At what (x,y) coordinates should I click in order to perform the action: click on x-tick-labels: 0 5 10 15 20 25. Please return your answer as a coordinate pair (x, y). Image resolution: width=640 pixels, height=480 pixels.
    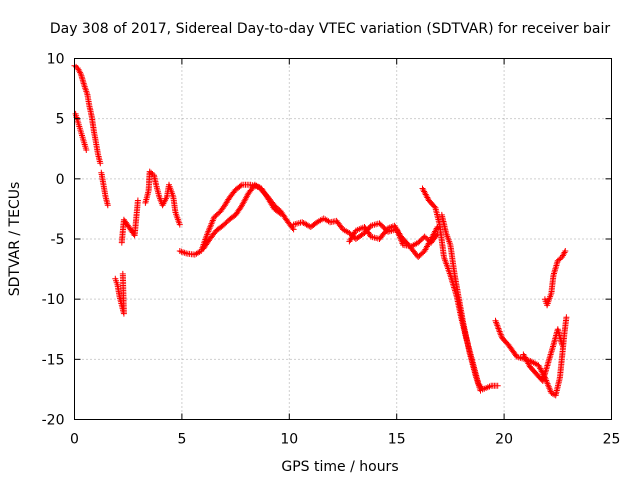
    Looking at the image, I should click on (345, 440).